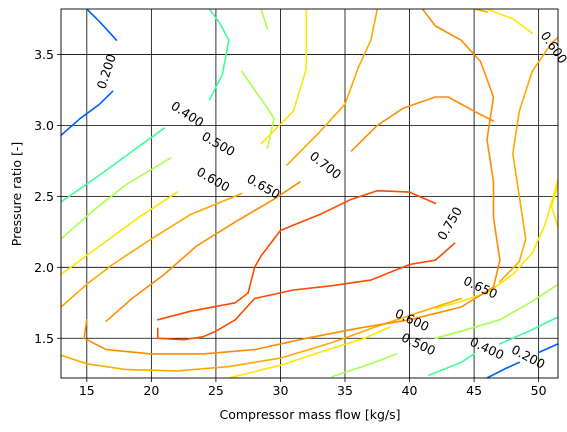  Describe the element at coordinates (216, 390) in the screenshot. I see `x-tick-label: 25` at that location.